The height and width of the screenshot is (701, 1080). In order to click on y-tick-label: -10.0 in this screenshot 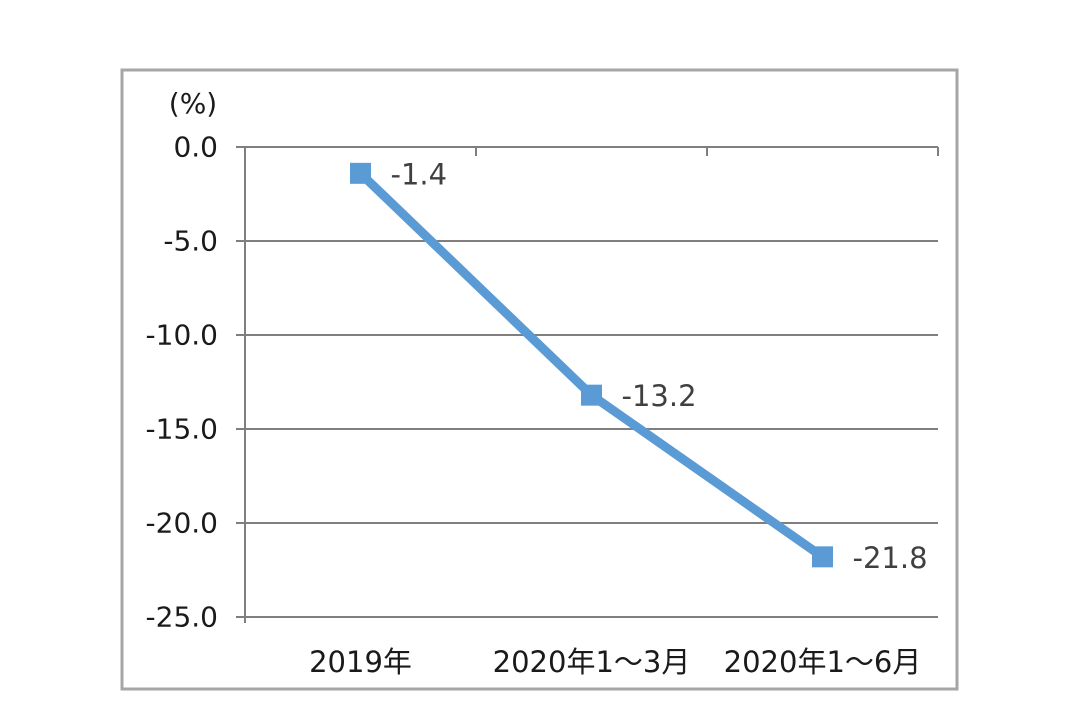, I will do `click(182, 335)`.